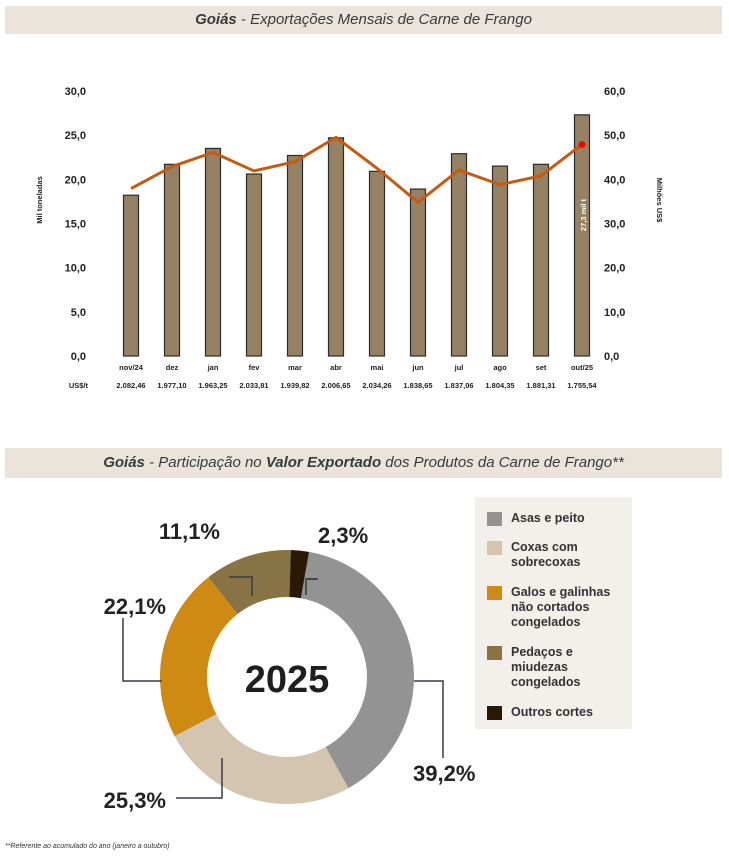 The width and height of the screenshot is (729, 866). I want to click on bar-jul, so click(459, 255).